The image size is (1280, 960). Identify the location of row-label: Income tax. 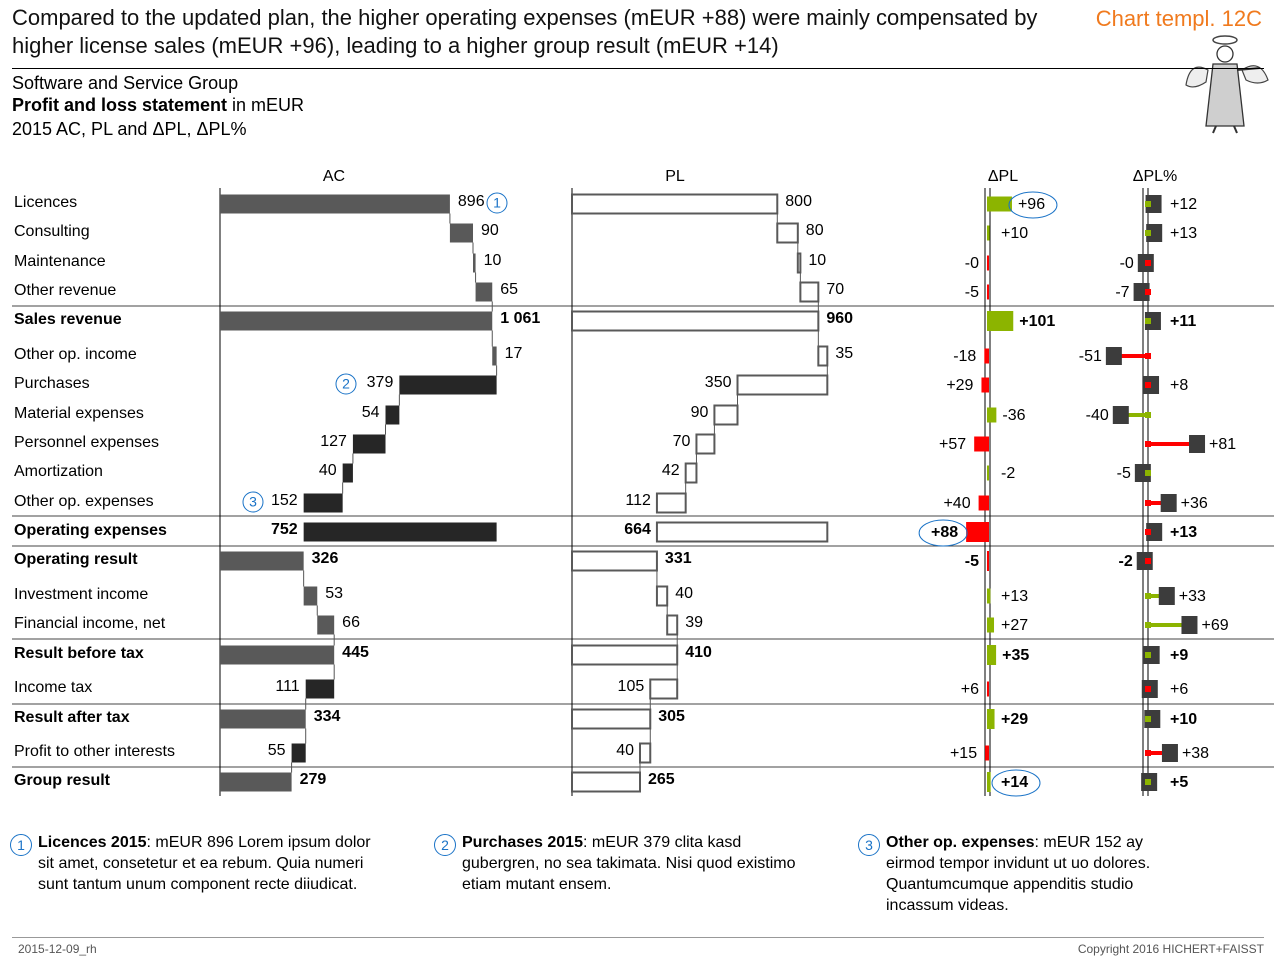
(53, 687).